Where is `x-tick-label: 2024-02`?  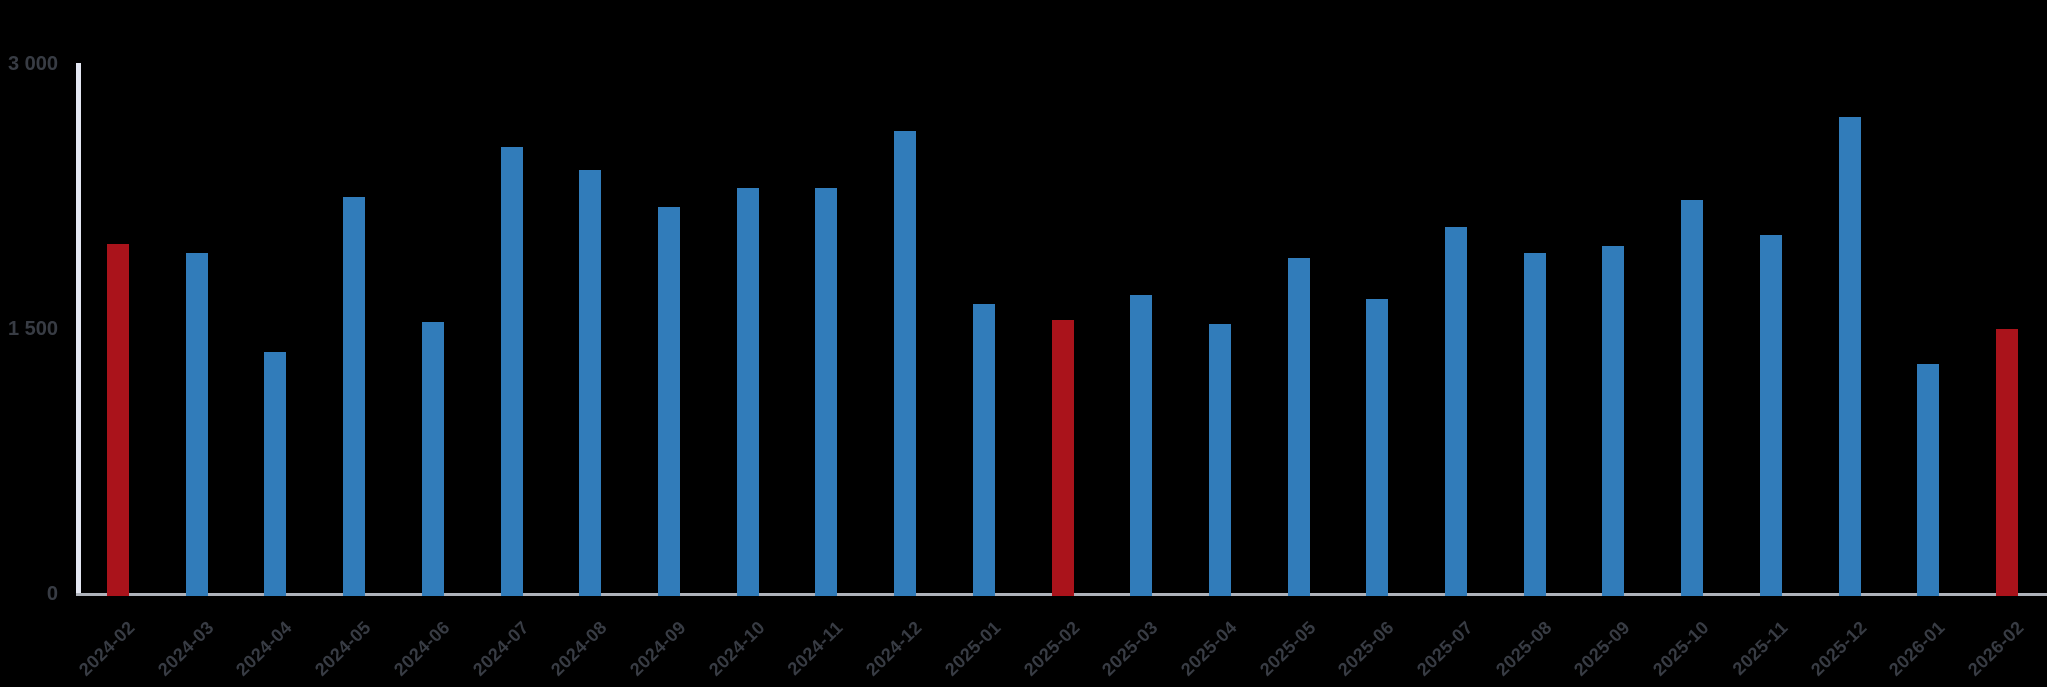 x-tick-label: 2024-02 is located at coordinates (106, 648).